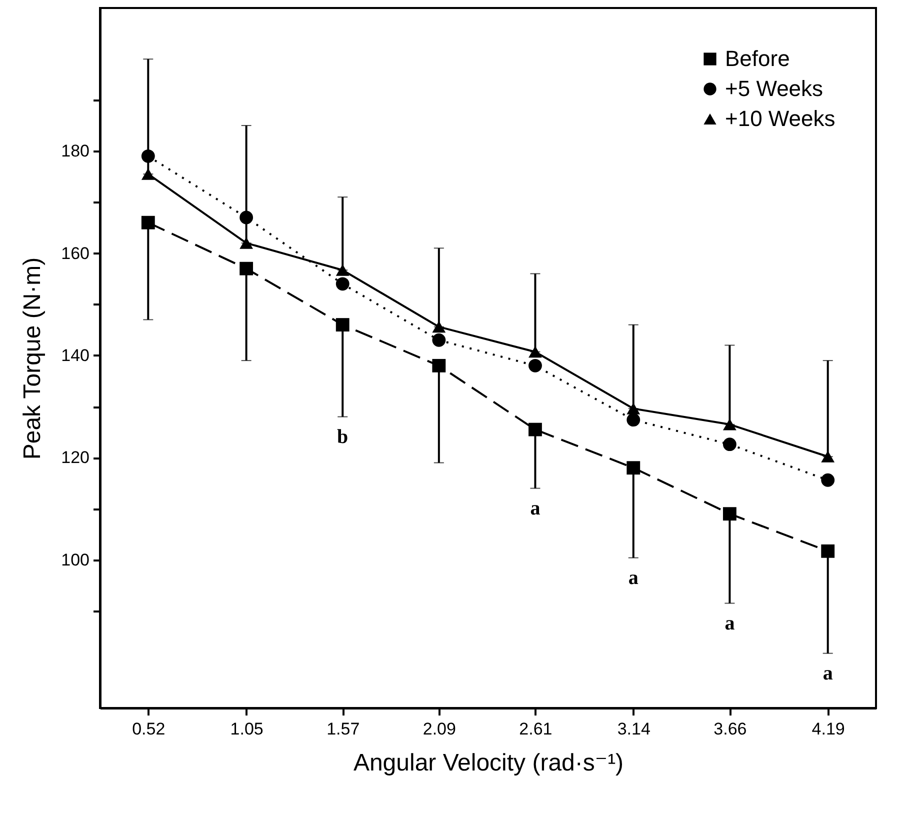 This screenshot has width=900, height=822. What do you see at coordinates (343, 729) in the screenshot?
I see `x-tick-label: 1.57` at bounding box center [343, 729].